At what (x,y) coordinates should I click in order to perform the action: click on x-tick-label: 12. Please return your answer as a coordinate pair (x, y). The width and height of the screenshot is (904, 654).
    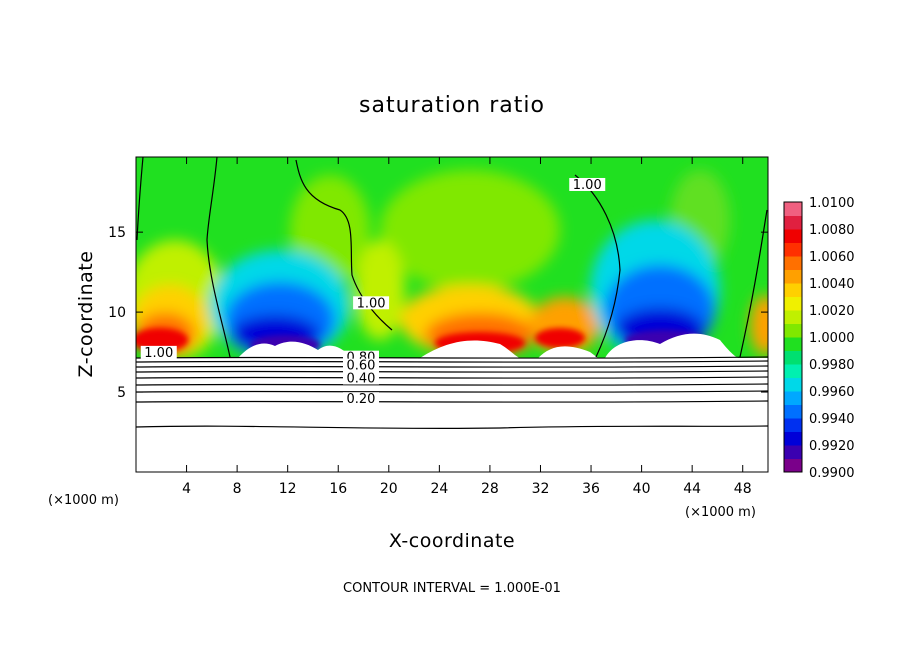
    Looking at the image, I should click on (288, 489).